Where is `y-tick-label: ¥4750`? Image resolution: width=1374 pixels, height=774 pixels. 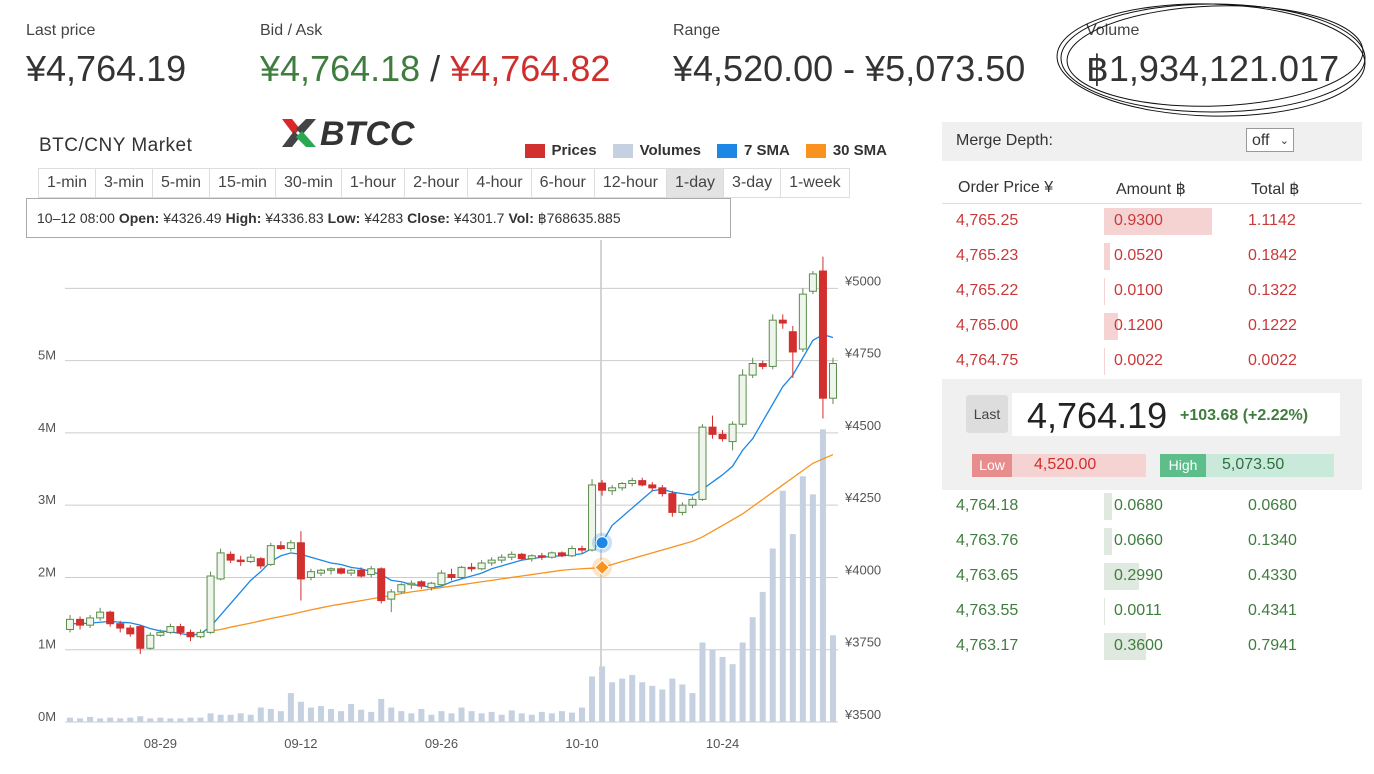
y-tick-label: ¥4750 is located at coordinates (862, 353).